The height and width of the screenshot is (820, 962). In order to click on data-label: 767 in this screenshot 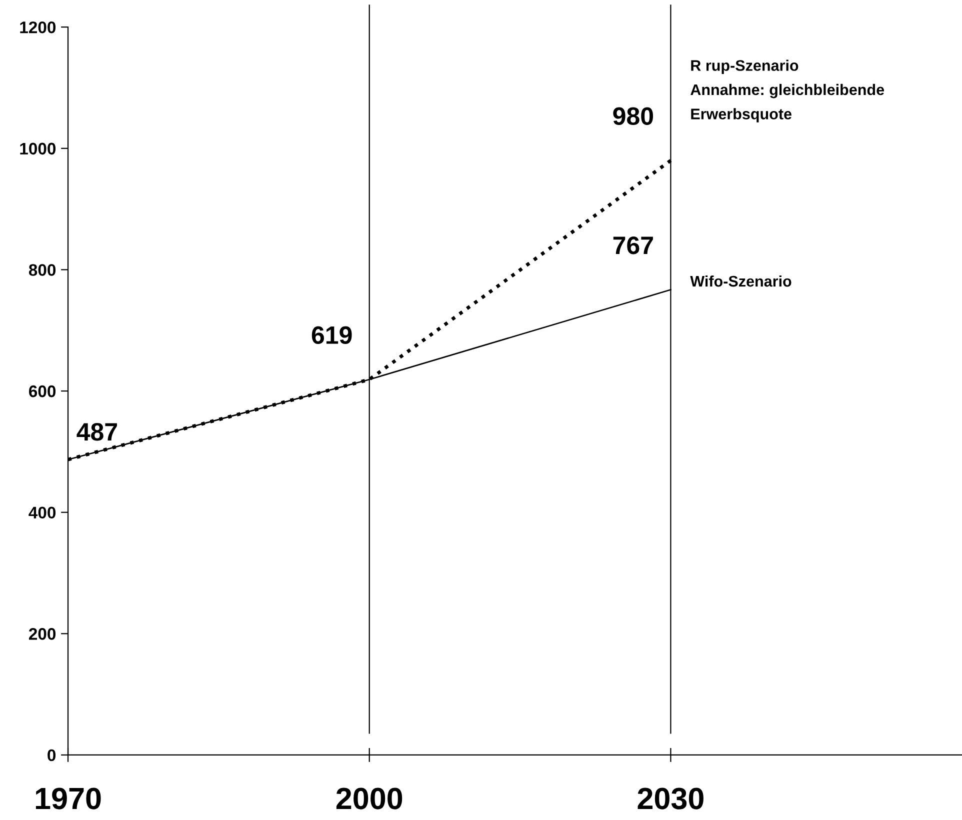, I will do `click(633, 245)`.